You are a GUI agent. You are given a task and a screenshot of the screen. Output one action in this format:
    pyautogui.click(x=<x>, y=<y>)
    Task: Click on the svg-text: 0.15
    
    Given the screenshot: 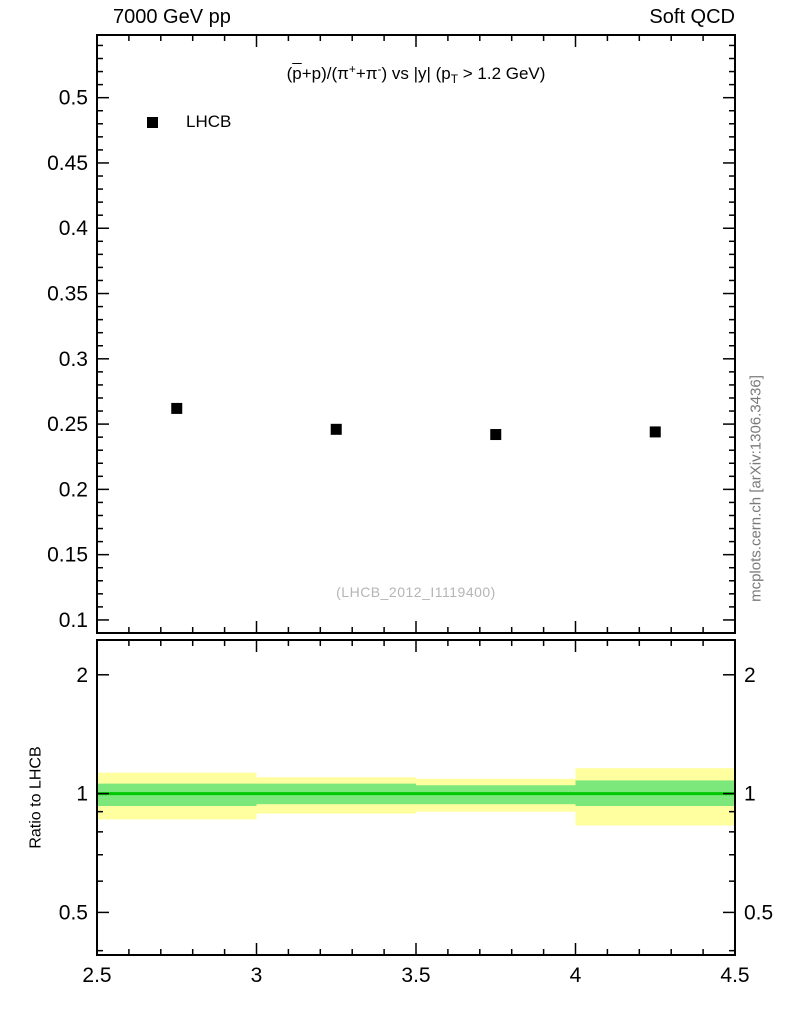 What is the action you would take?
    pyautogui.click(x=67, y=555)
    